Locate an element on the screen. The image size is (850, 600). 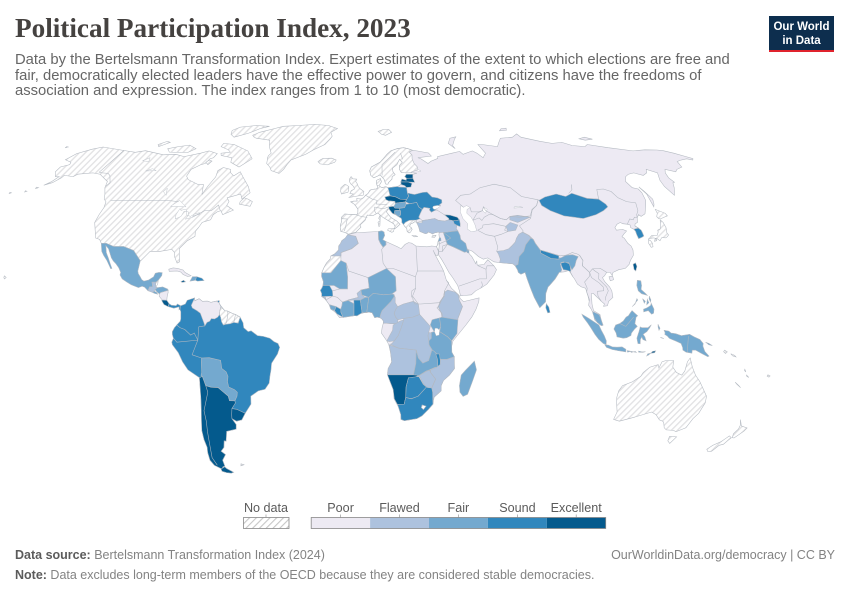
svg-text: Poor is located at coordinates (340, 508).